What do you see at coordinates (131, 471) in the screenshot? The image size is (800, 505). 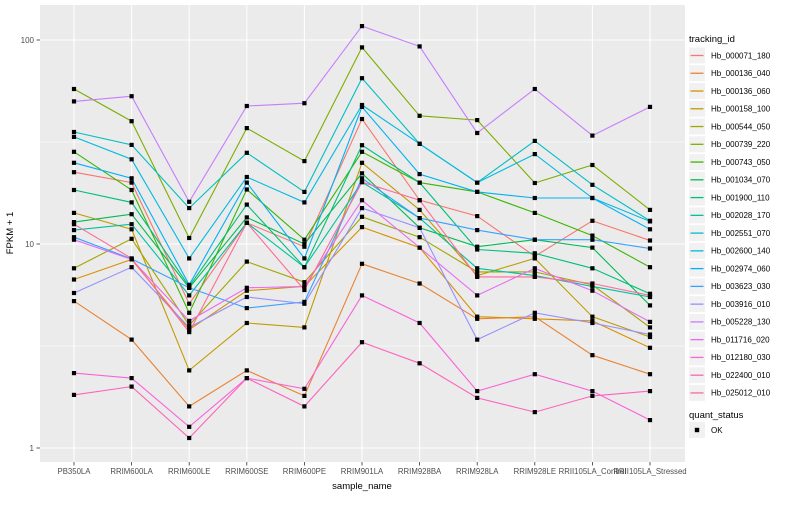 I see `x-tick-label: RRIM600LA` at bounding box center [131, 471].